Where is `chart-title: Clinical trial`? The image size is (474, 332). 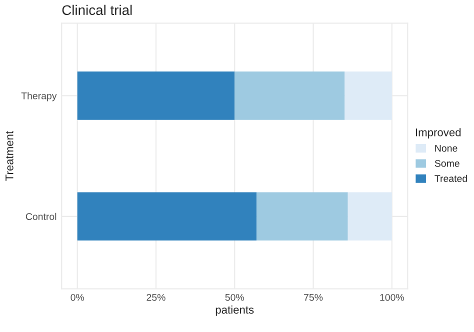 chart-title: Clinical trial is located at coordinates (97, 10).